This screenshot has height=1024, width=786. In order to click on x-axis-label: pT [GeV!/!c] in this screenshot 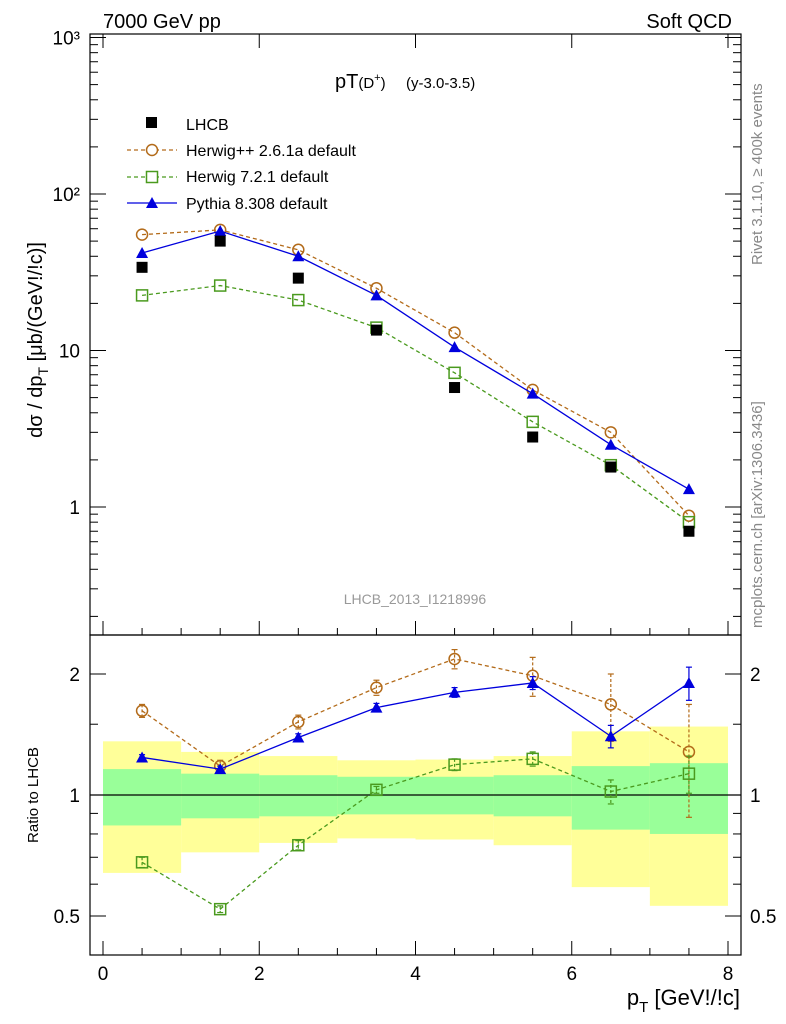, I will do `click(683, 1000)`.